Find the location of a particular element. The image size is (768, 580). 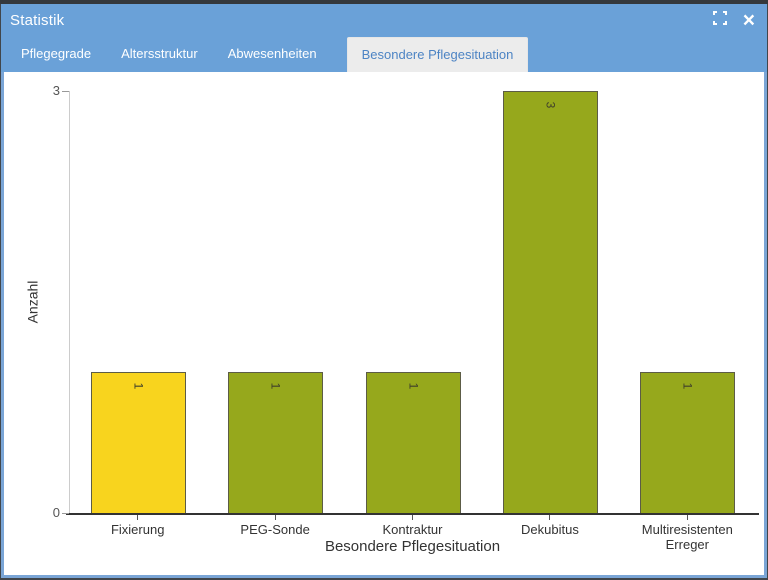

x-axis-ticks is located at coordinates (412, 517).